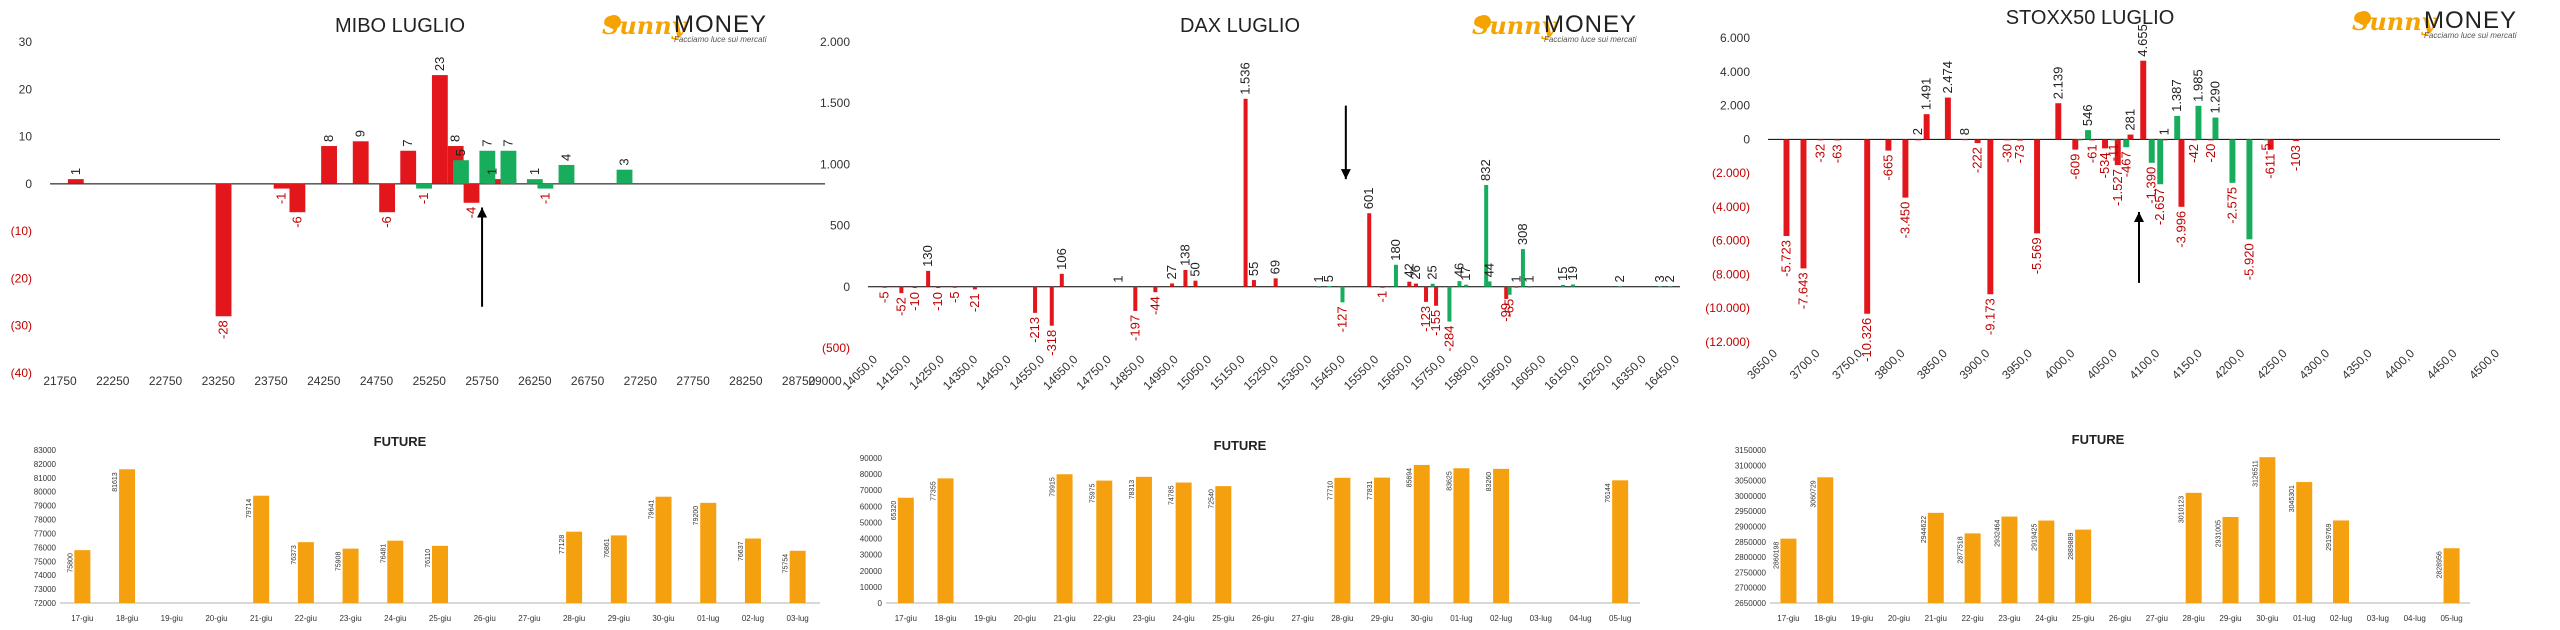  I want to click on x-tick-label: 22250, so click(113, 381).